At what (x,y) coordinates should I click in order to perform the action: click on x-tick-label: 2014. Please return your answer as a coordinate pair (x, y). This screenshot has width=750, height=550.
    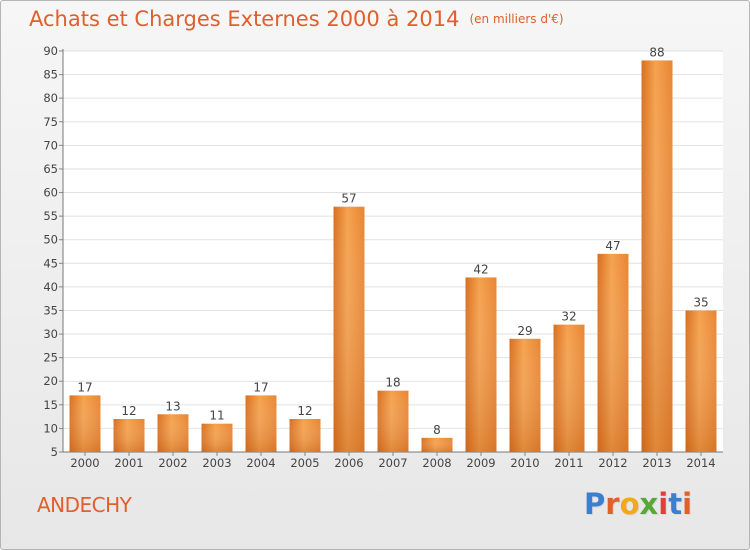
    Looking at the image, I should click on (700, 463).